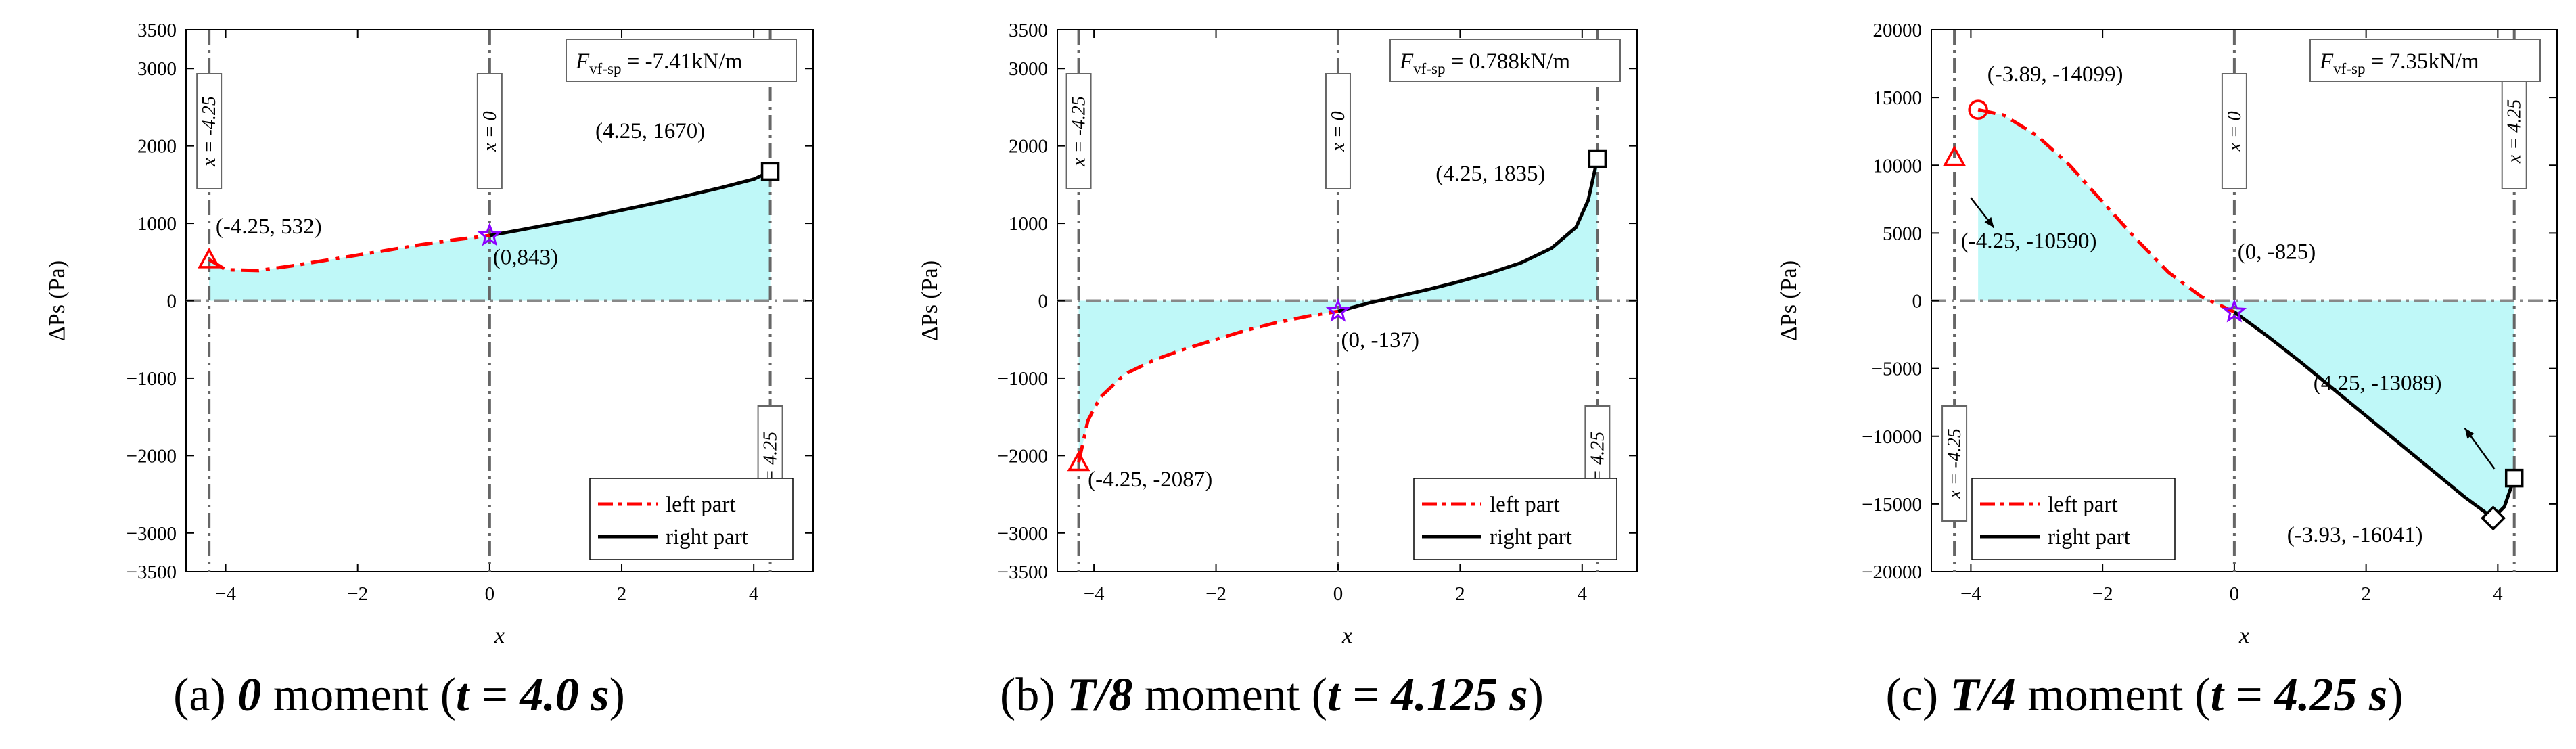 The width and height of the screenshot is (2576, 749). I want to click on y-tick-label: −10000, so click(1892, 437).